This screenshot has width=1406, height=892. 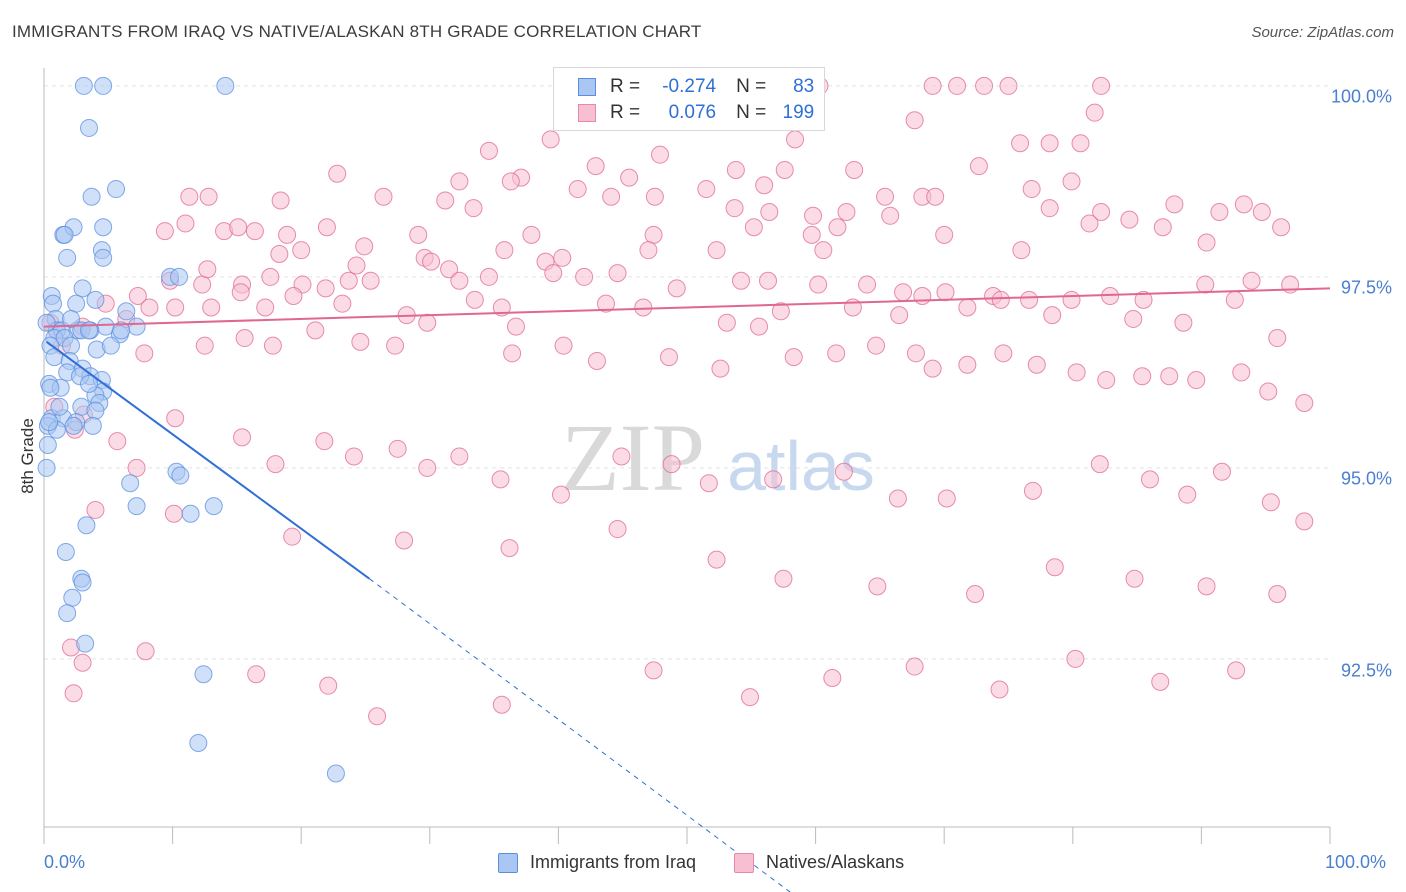 I want to click on legend-r-value-iraq: -0.274, so click(x=689, y=86).